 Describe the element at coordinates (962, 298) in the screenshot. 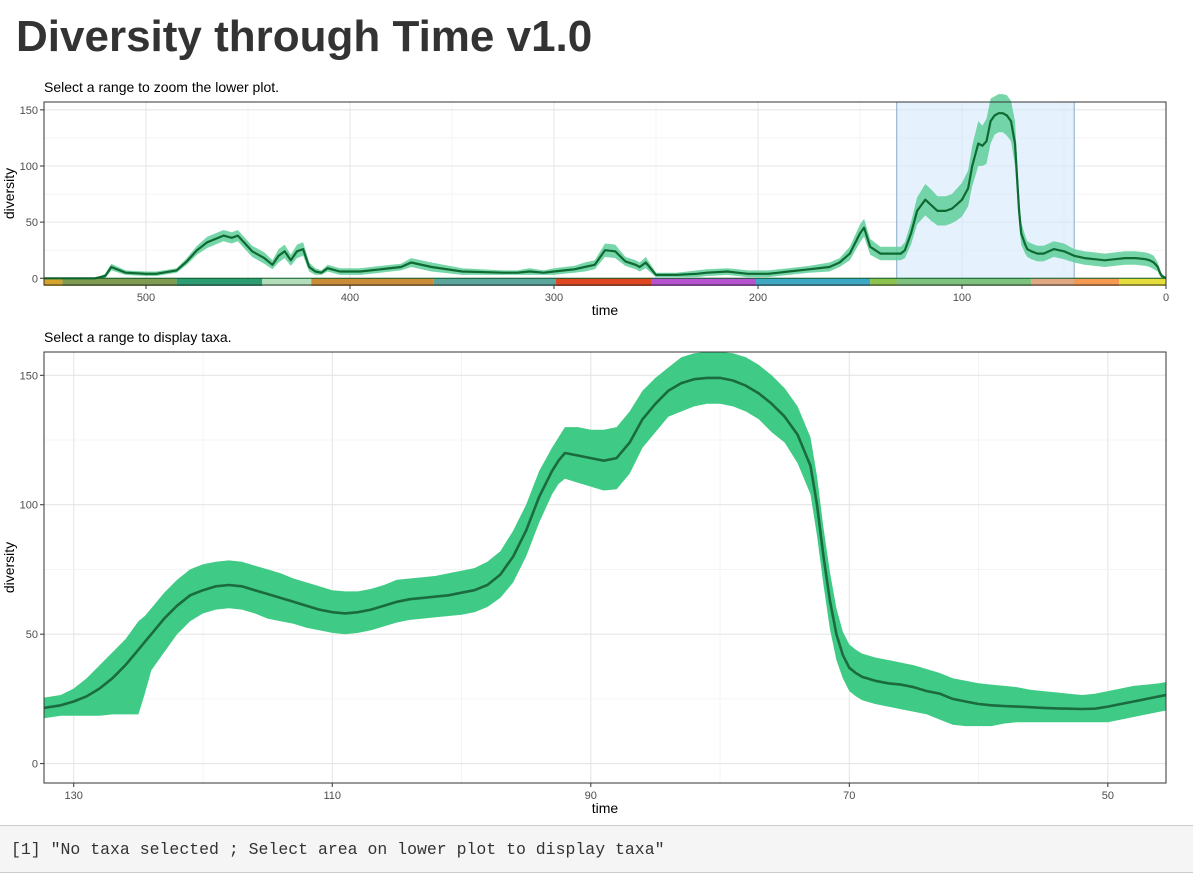

I see `x-tick-label: 100` at that location.